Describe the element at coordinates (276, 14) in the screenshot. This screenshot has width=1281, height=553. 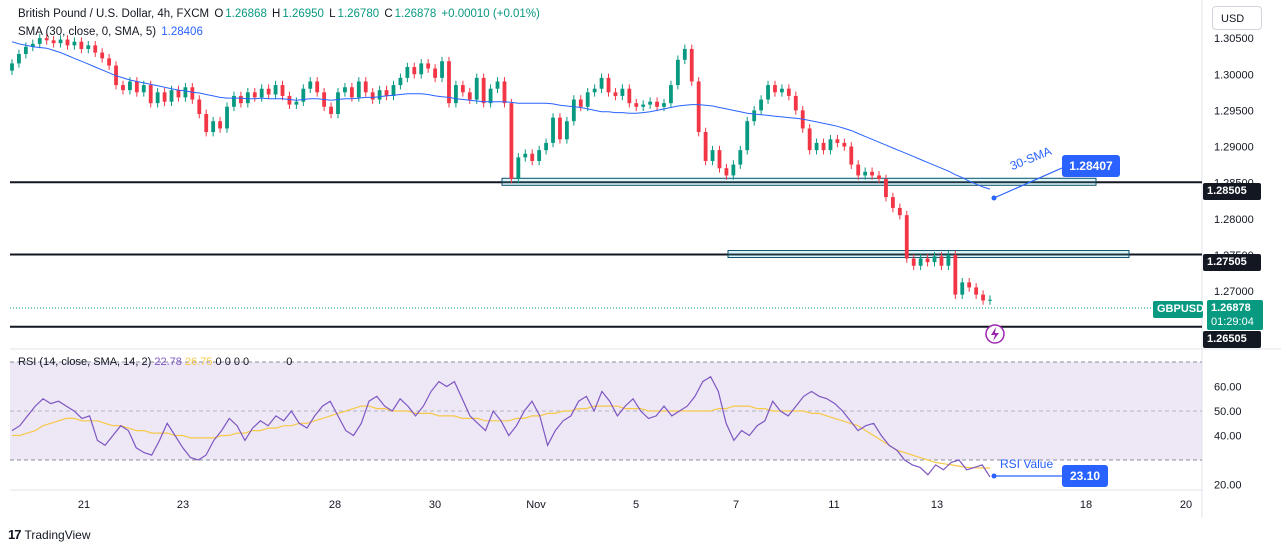
I see `high-label: H` at that location.